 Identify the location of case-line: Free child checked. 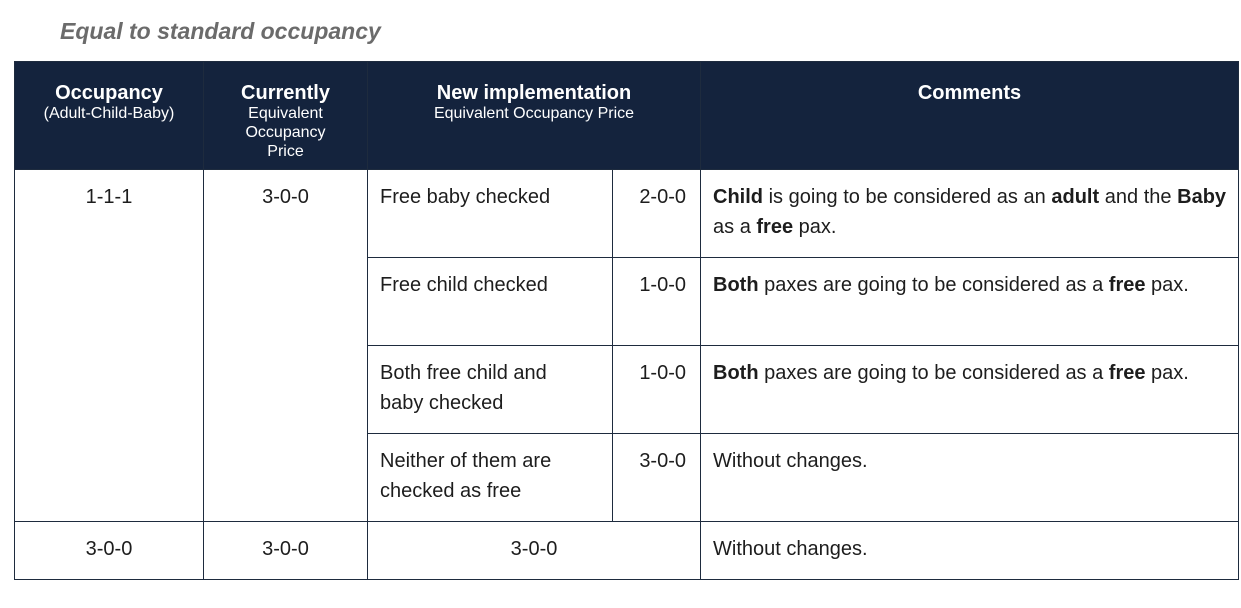
(464, 285).